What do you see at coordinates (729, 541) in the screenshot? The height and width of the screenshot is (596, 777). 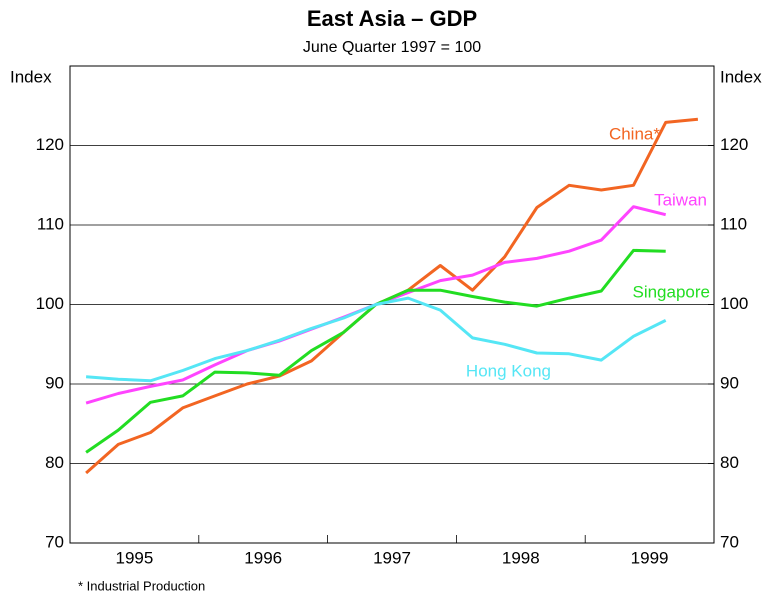 I see `y2-tick-label: 70` at bounding box center [729, 541].